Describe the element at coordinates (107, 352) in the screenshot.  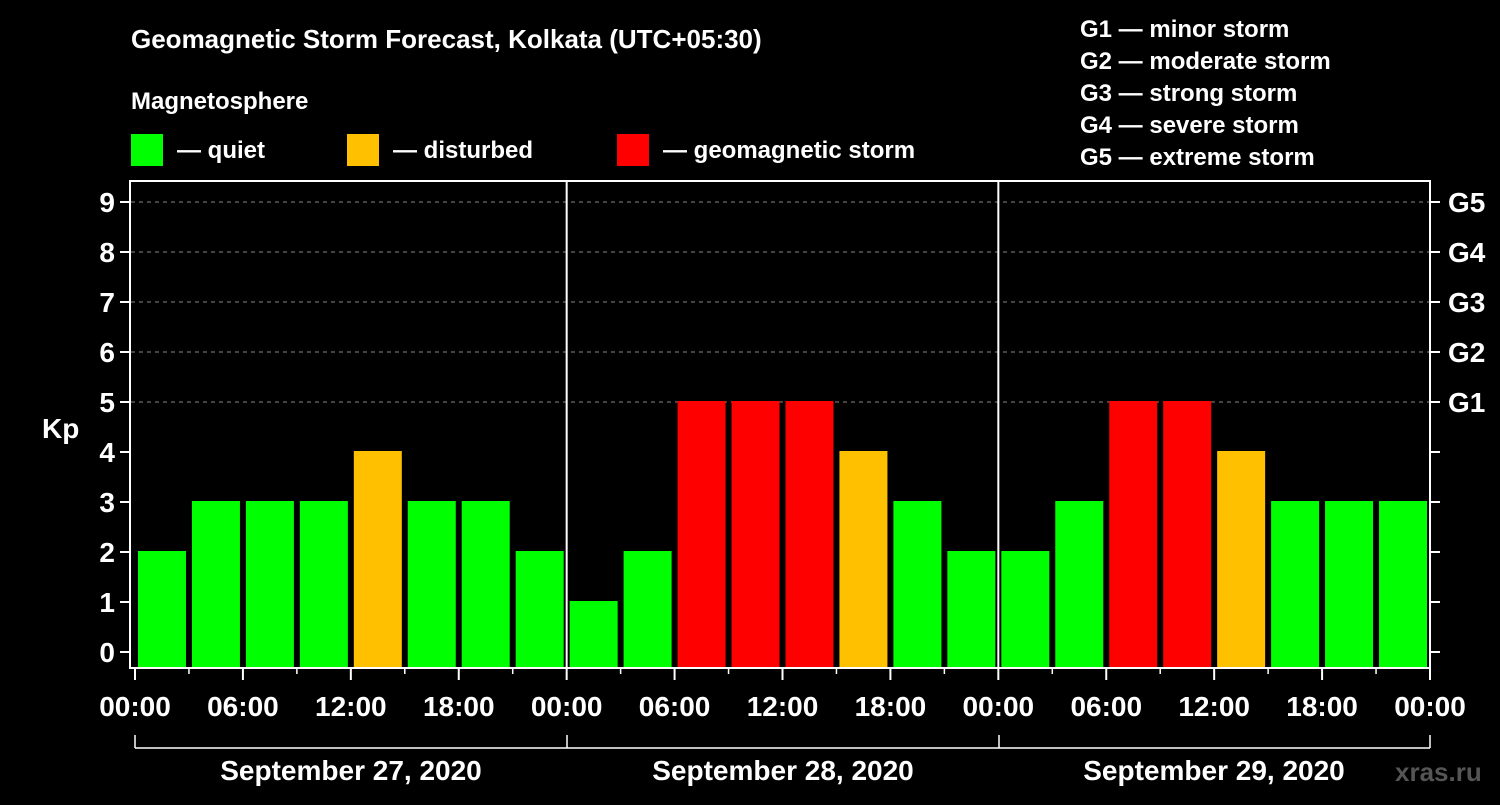
I see `y-tick-label: 6` at that location.